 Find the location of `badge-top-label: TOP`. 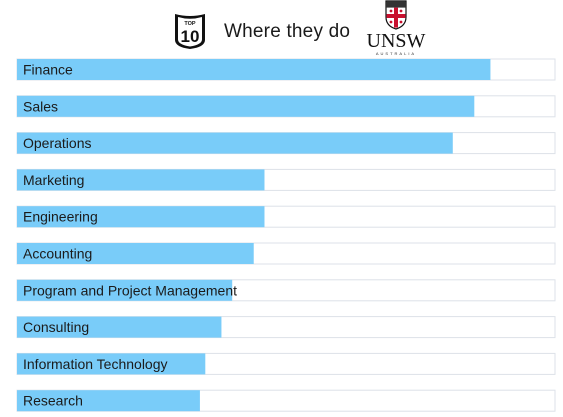

badge-top-label: TOP is located at coordinates (190, 24).